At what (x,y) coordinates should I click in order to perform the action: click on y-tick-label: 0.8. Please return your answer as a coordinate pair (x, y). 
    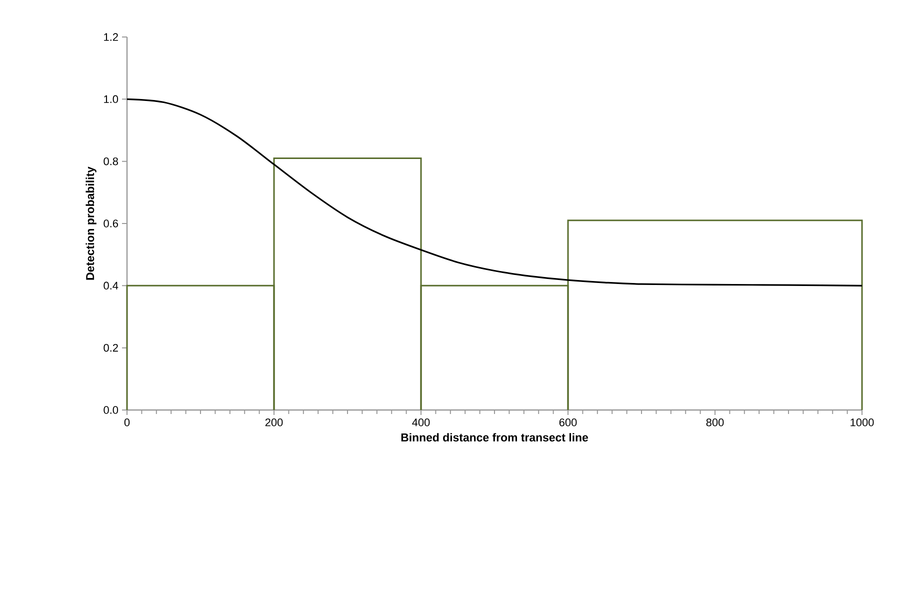
    Looking at the image, I should click on (111, 161).